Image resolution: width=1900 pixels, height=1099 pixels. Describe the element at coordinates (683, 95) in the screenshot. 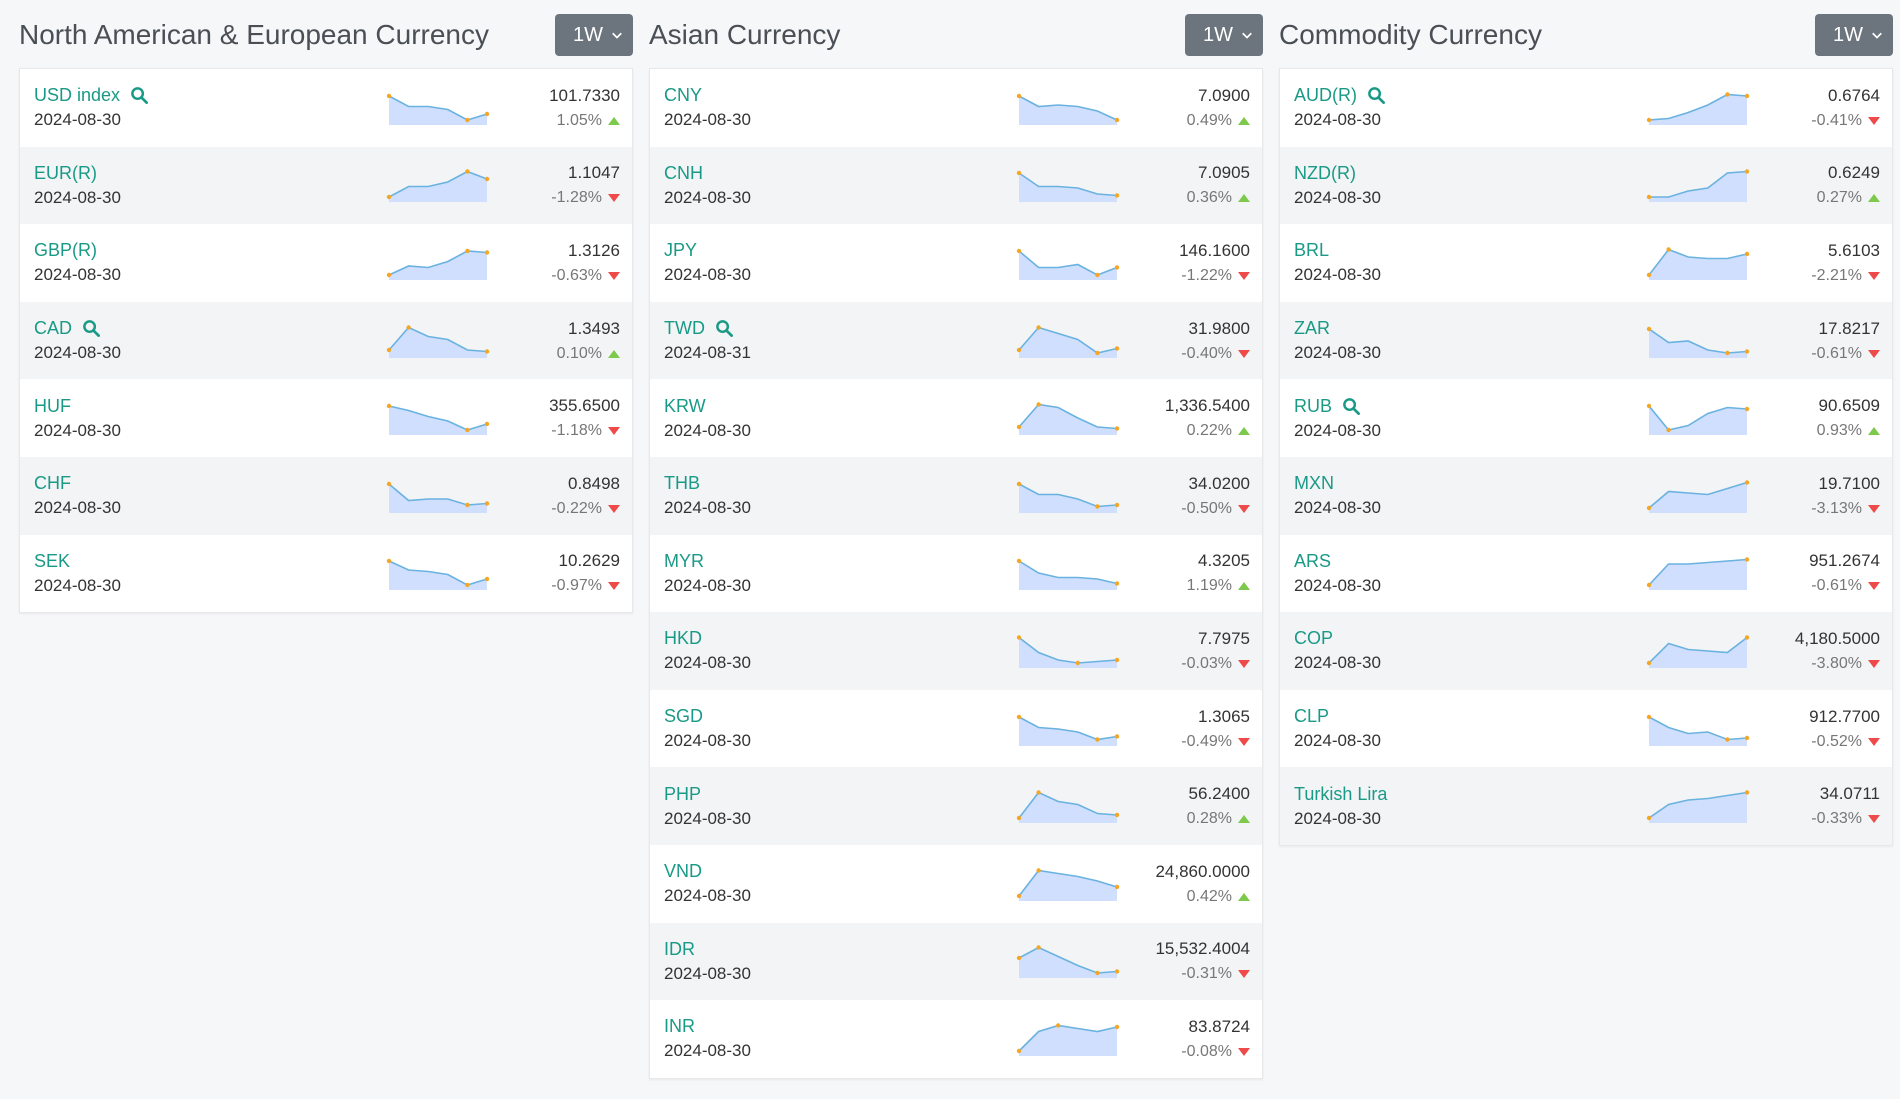

I see `currency-name-link: CNY` at that location.